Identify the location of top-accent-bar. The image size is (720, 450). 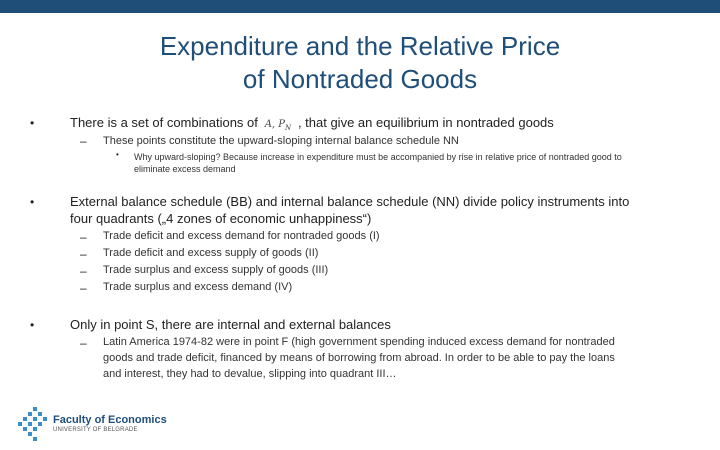
(360, 6).